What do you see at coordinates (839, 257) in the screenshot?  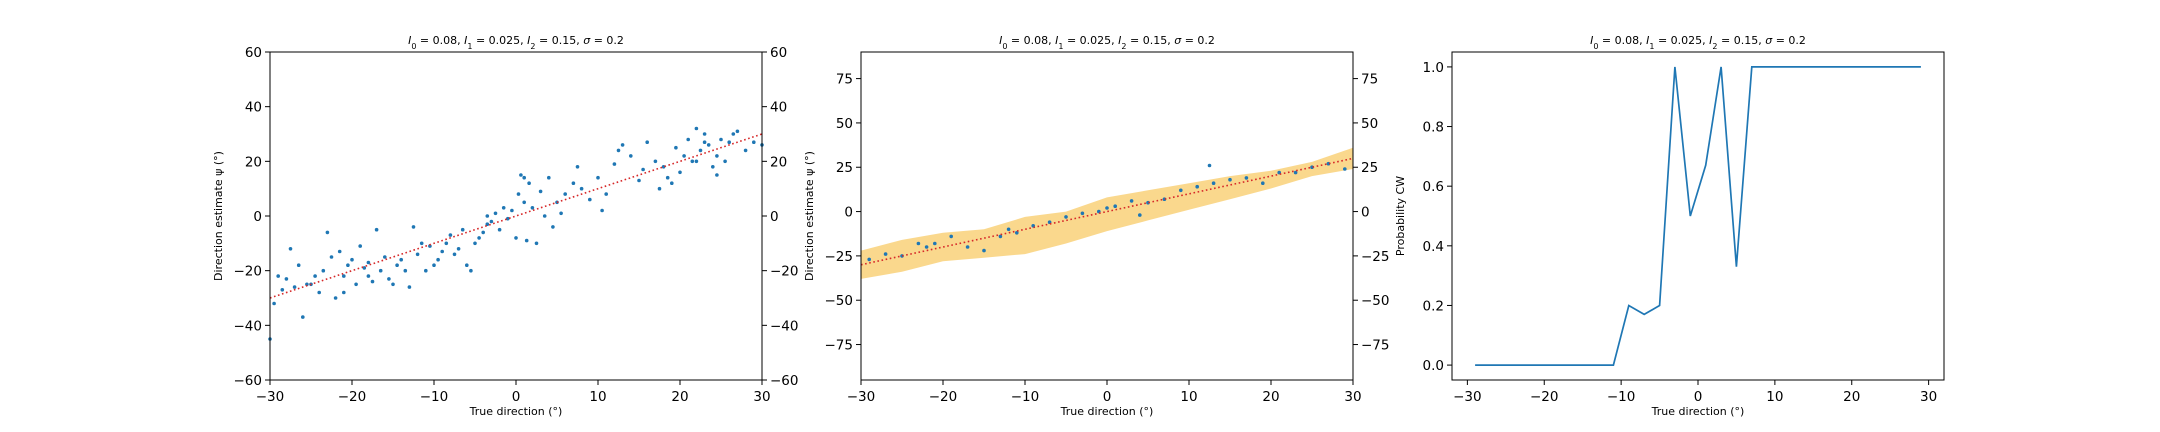 I see `y-tick-label: −25` at bounding box center [839, 257].